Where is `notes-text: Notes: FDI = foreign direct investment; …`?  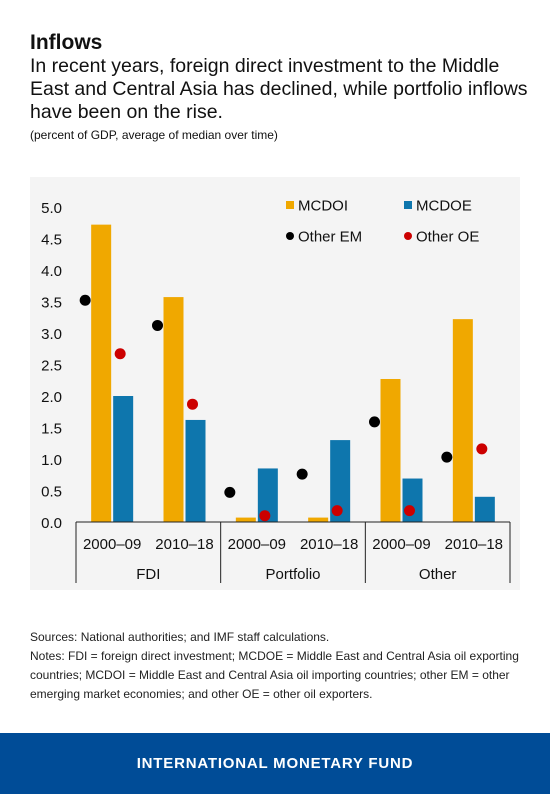
notes-text: Notes: FDI = foreign direct investment; … is located at coordinates (274, 675).